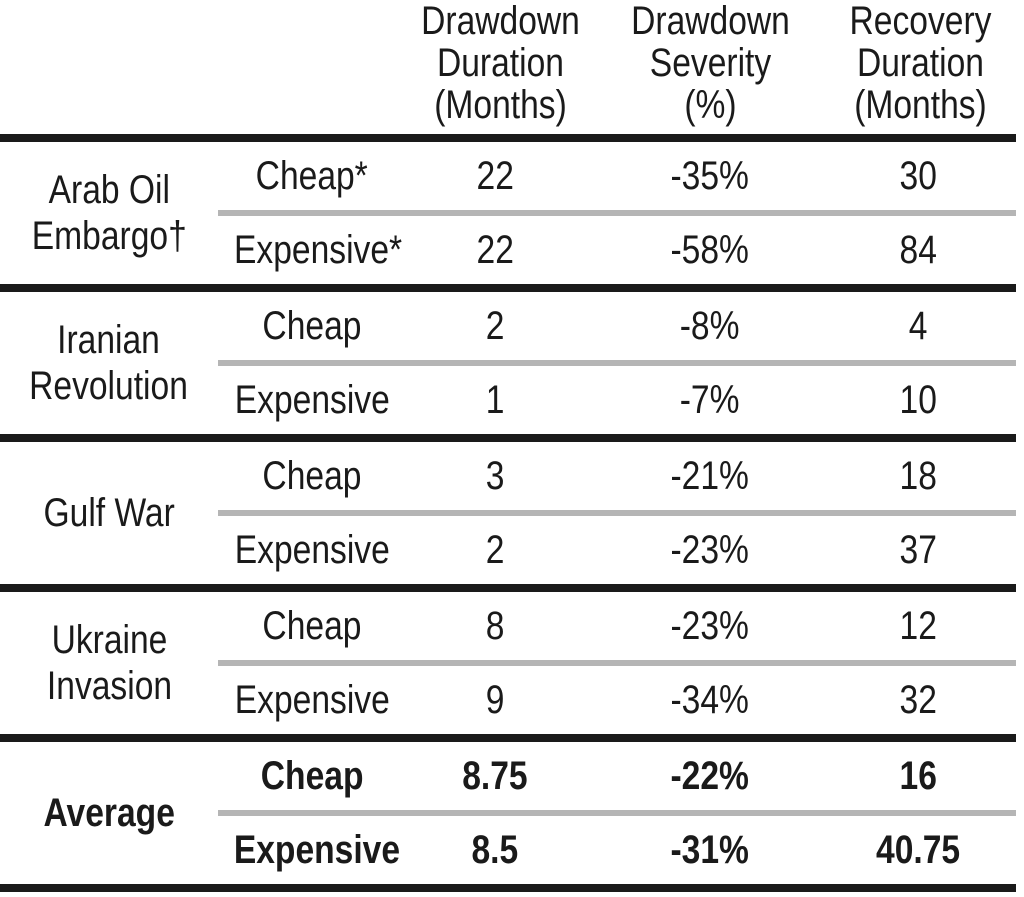 The width and height of the screenshot is (1024, 897). What do you see at coordinates (495, 476) in the screenshot?
I see `drawdown-duration-value: 3` at bounding box center [495, 476].